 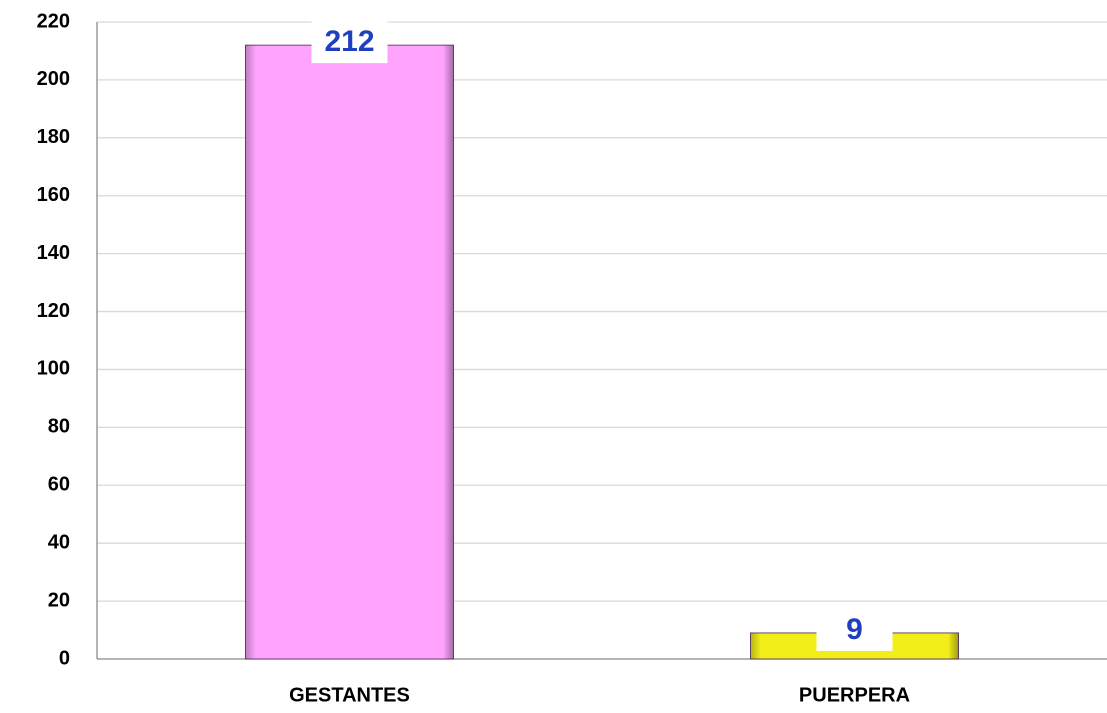 What do you see at coordinates (53, 195) in the screenshot?
I see `y-tick-label: 160` at bounding box center [53, 195].